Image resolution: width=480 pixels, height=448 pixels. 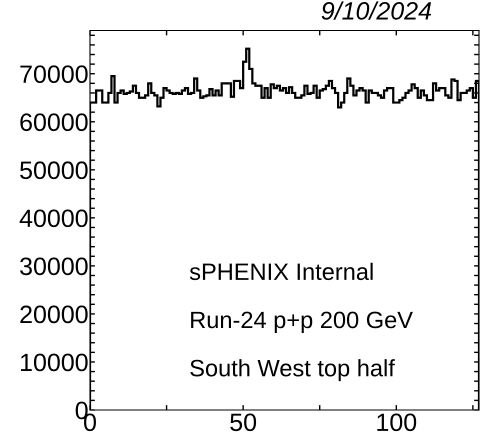 I want to click on y-tick-label: 30000, so click(x=54, y=266).